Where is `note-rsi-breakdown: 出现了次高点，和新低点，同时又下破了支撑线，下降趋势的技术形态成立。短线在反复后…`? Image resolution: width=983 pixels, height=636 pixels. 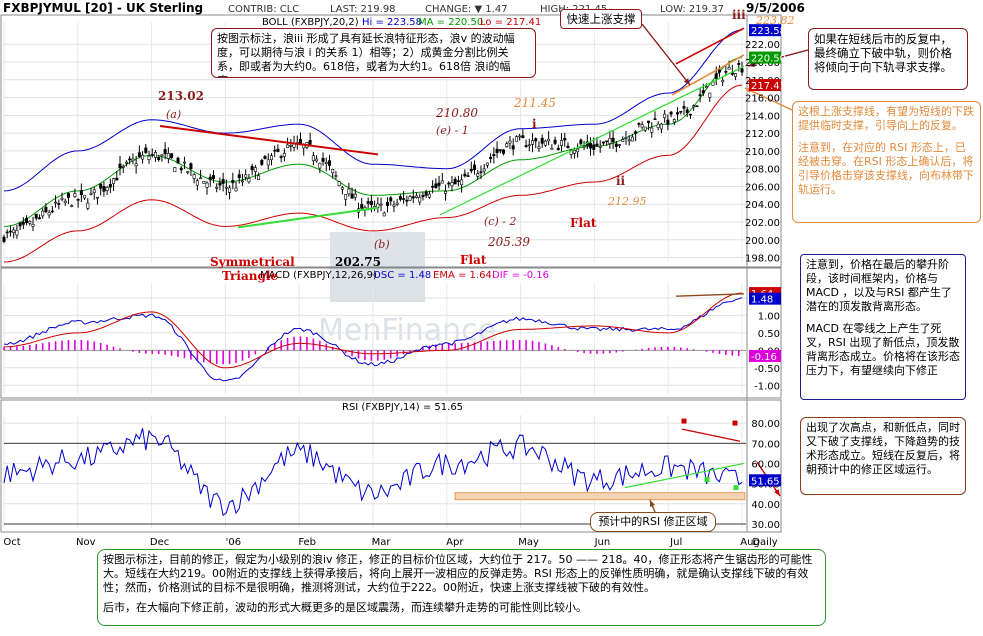 note-rsi-breakdown: 出现了次高点，和新低点，同时又下破了支撑线，下降趋势的技术形态成立。短线在反复后… is located at coordinates (883, 456).